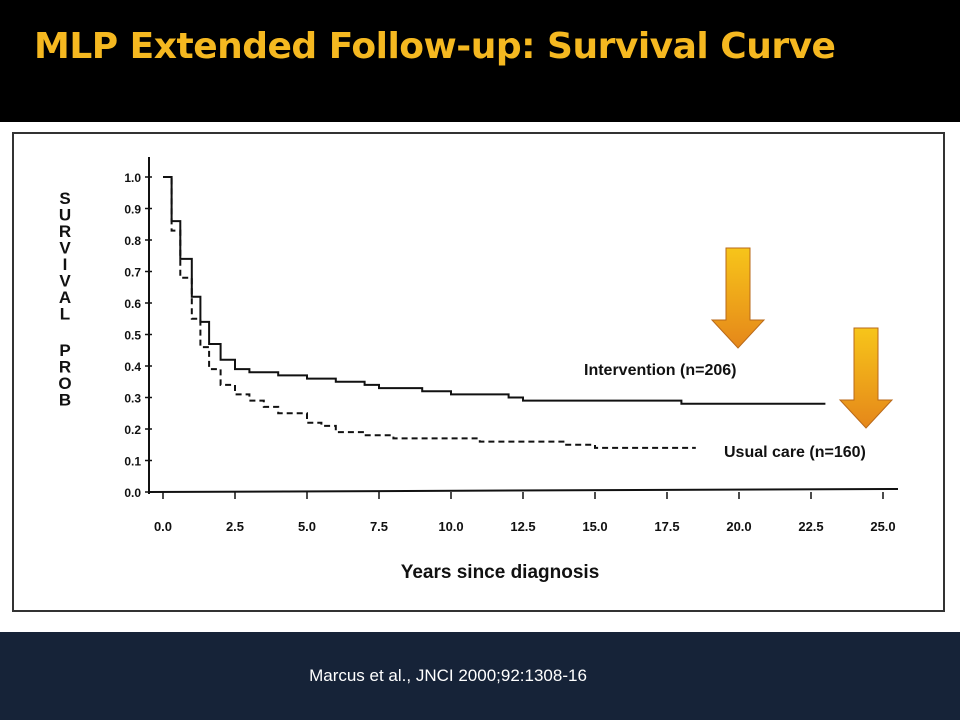 The width and height of the screenshot is (960, 720). What do you see at coordinates (307, 526) in the screenshot?
I see `x-tick-label: 5.0` at bounding box center [307, 526].